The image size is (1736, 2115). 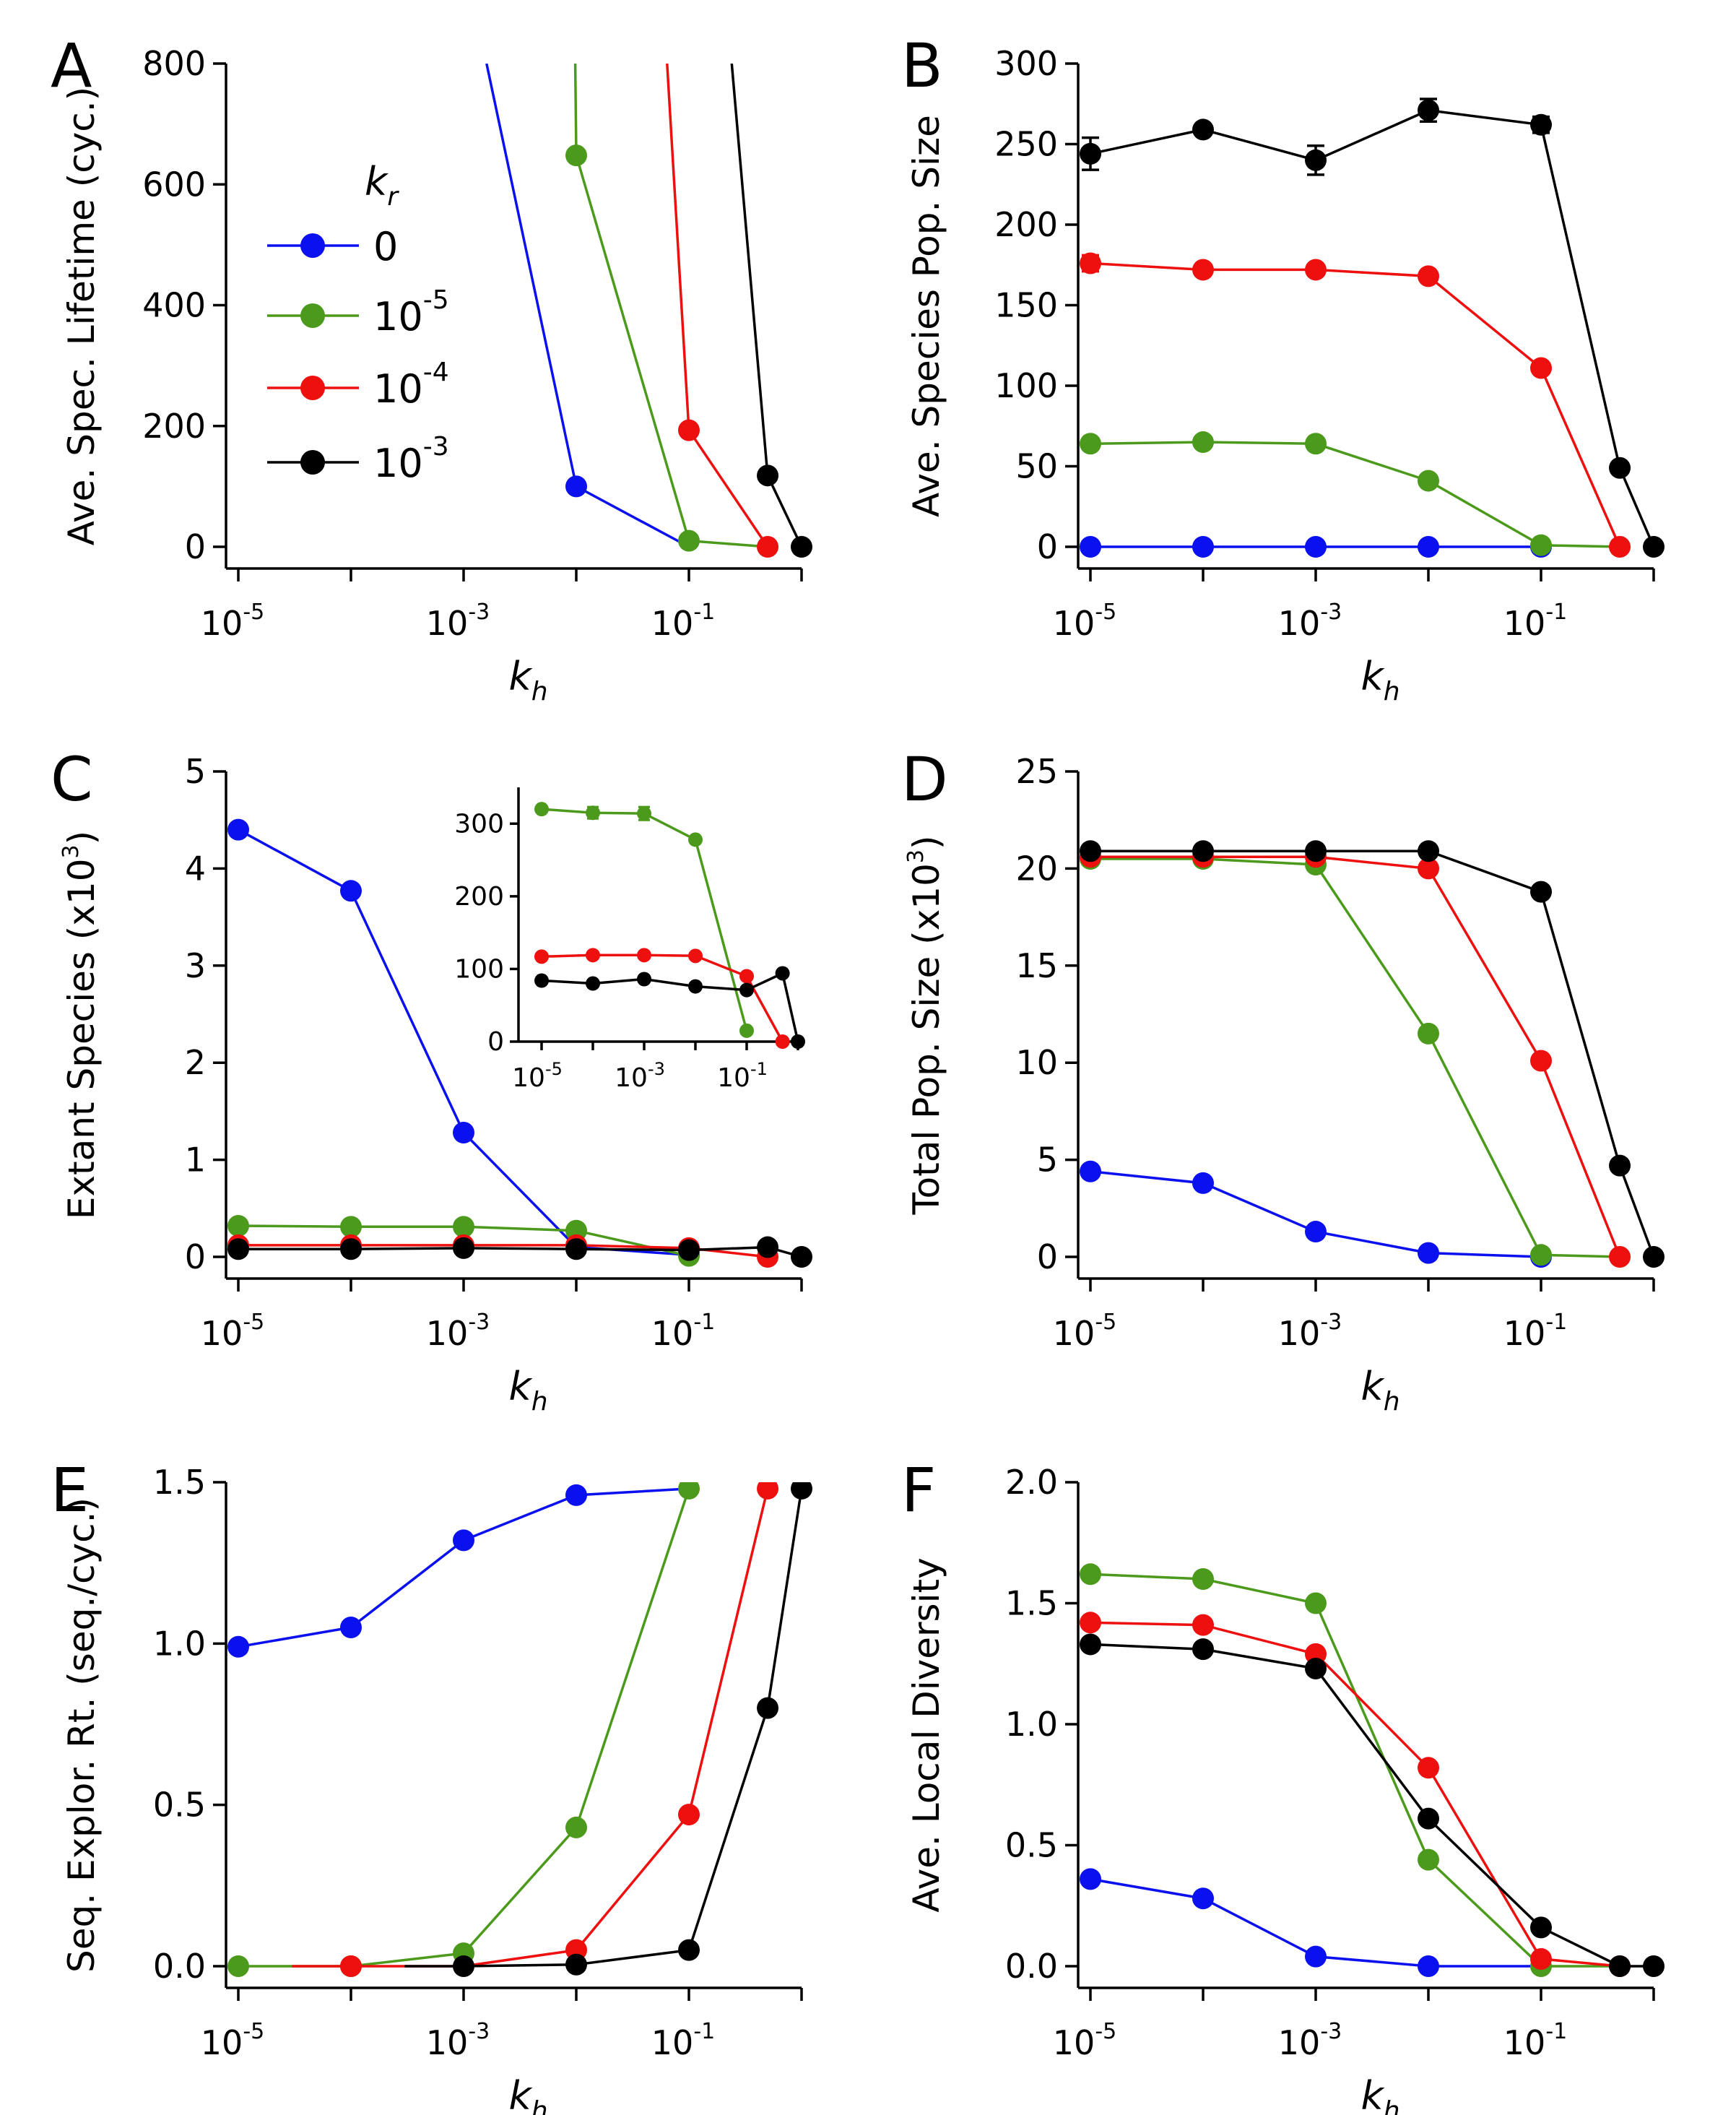 I want to click on y-tick-label: 0.5, so click(x=179, y=1805).